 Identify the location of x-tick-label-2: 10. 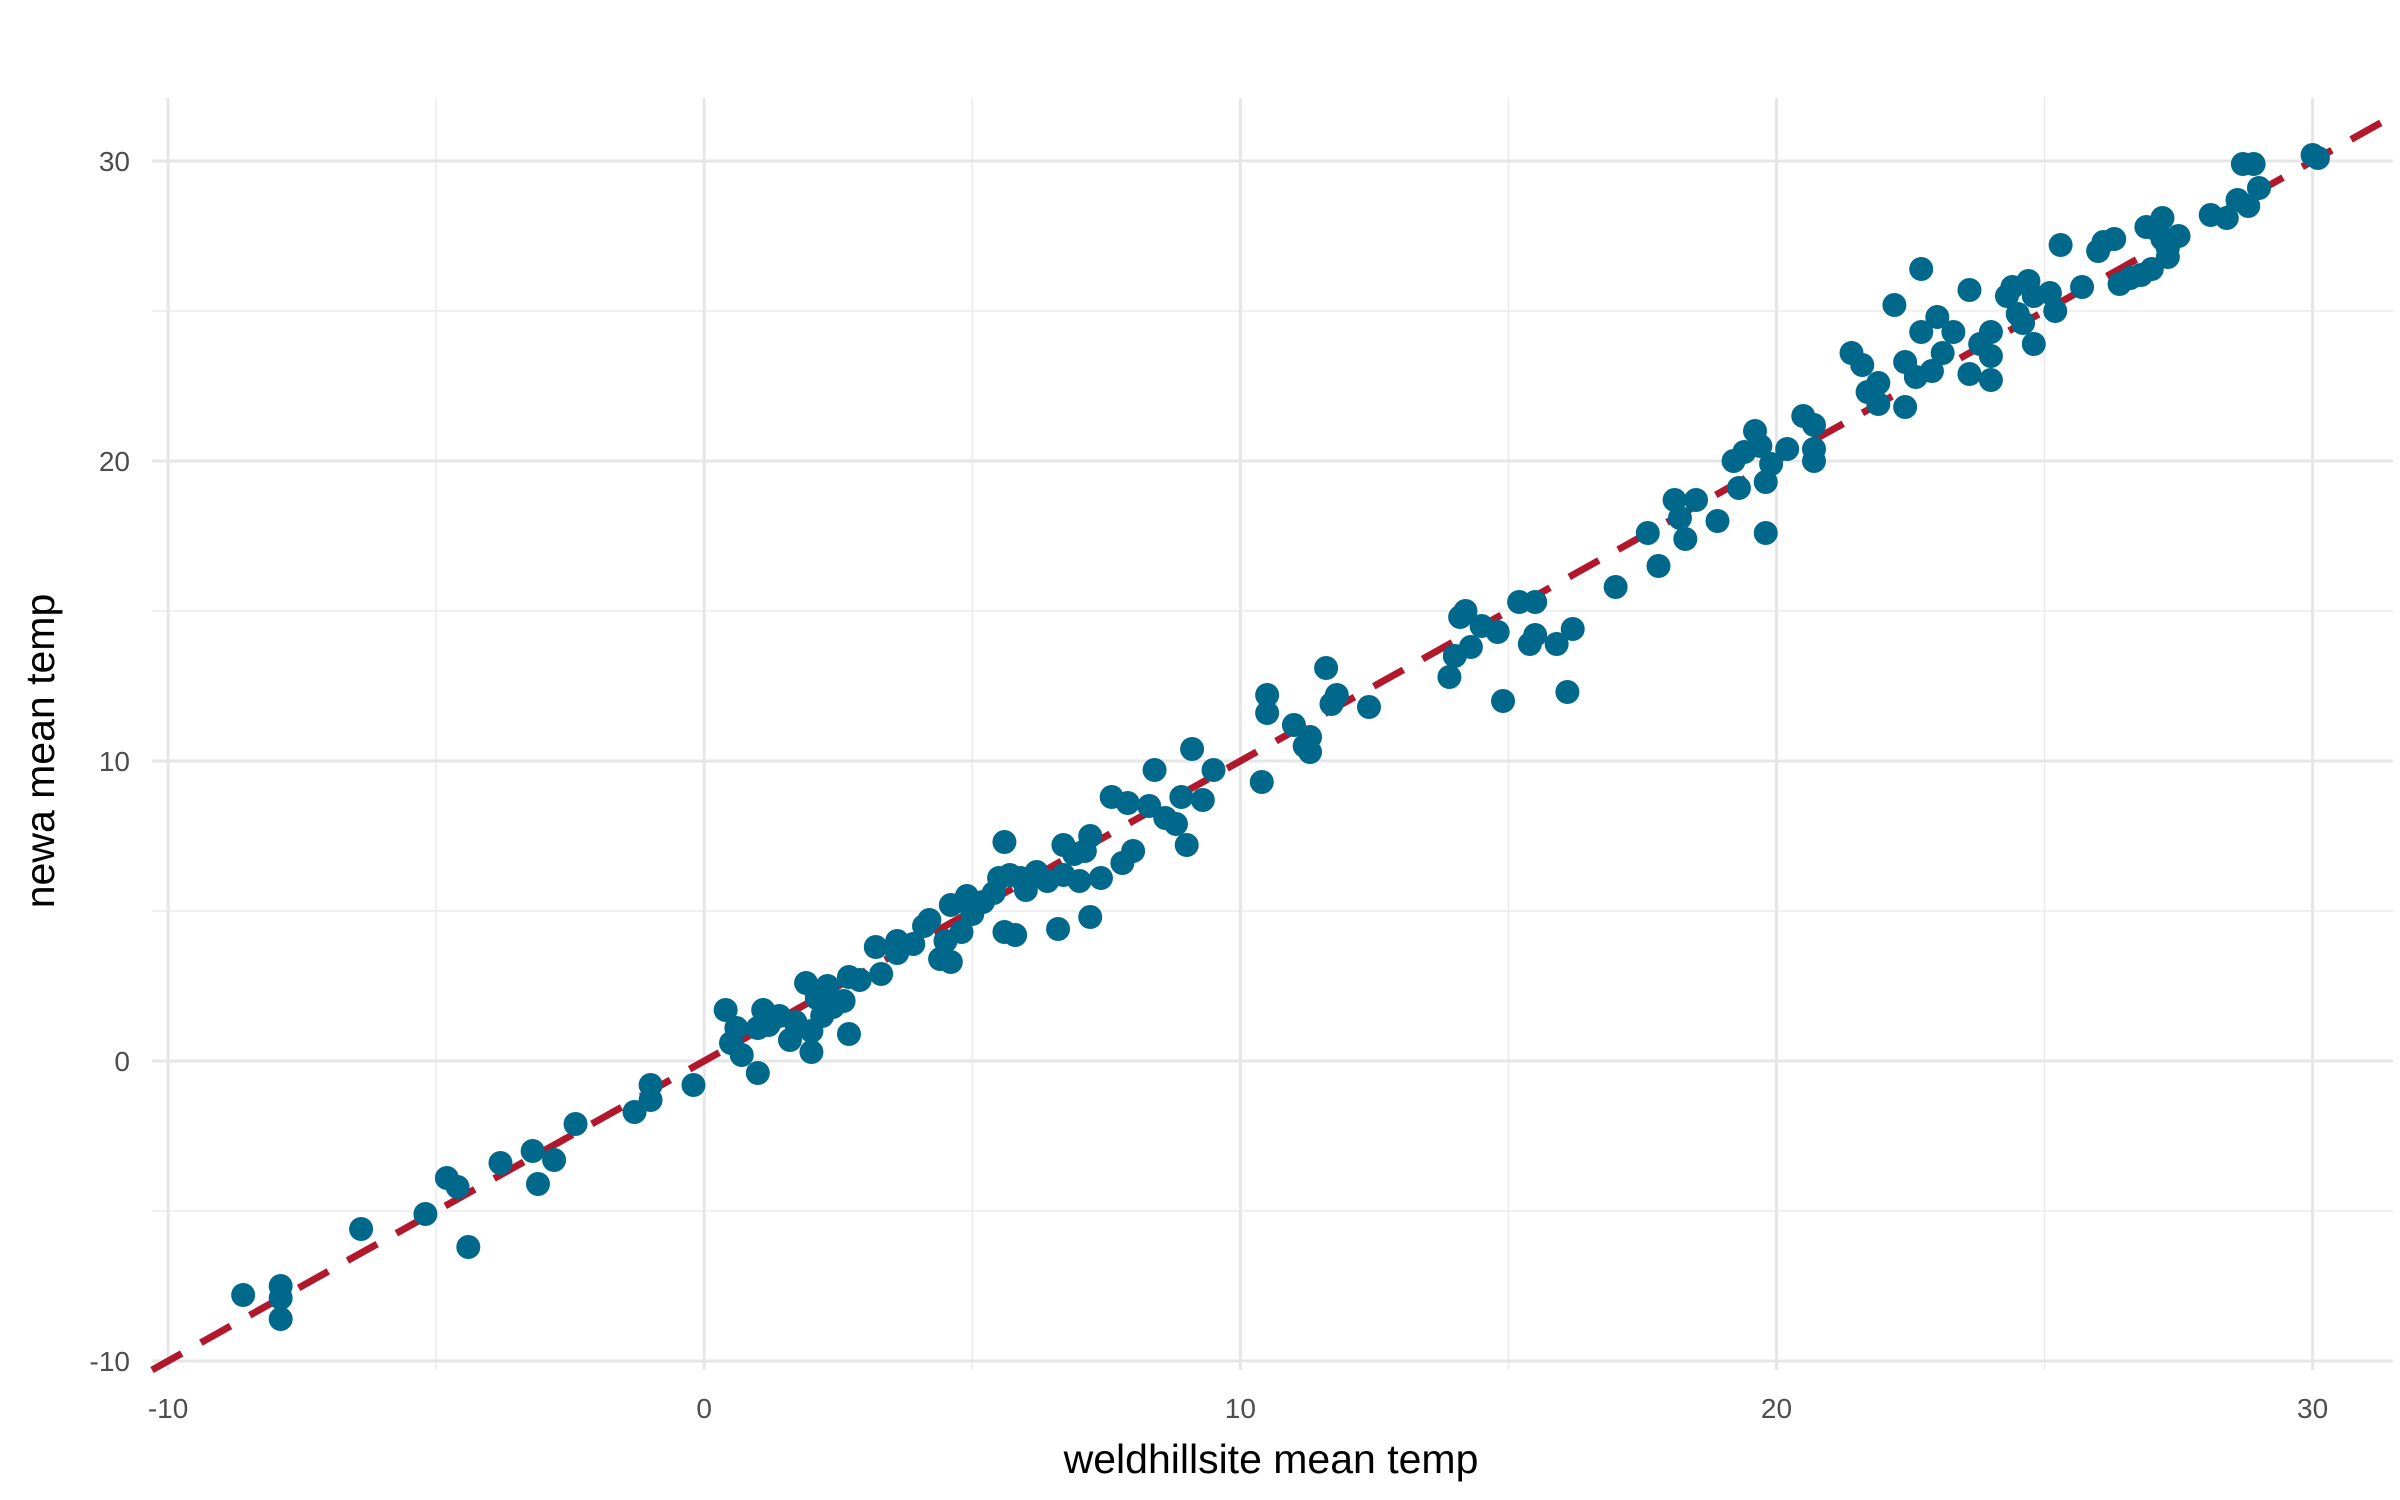
(1240, 1408).